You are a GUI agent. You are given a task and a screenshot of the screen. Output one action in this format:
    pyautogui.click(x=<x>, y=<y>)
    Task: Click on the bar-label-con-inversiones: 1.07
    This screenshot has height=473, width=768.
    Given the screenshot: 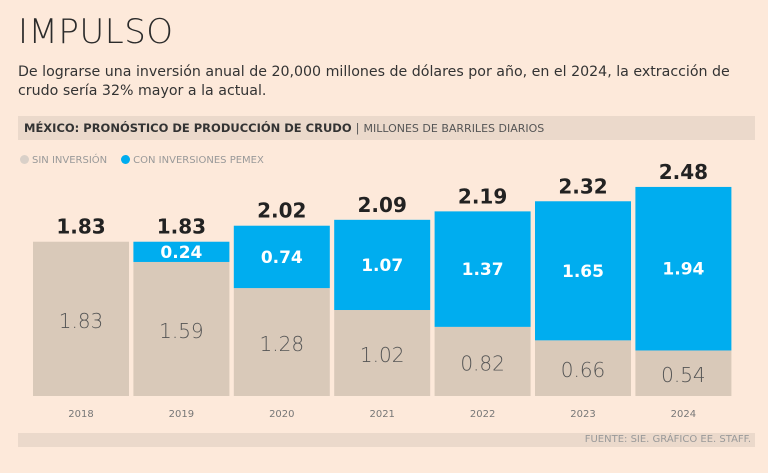 What is the action you would take?
    pyautogui.click(x=382, y=266)
    